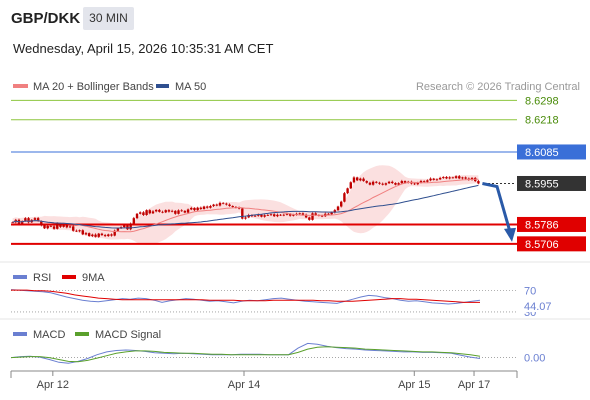 This screenshot has width=590, height=400. Describe the element at coordinates (245, 353) in the screenshot. I see `macd-line` at that location.